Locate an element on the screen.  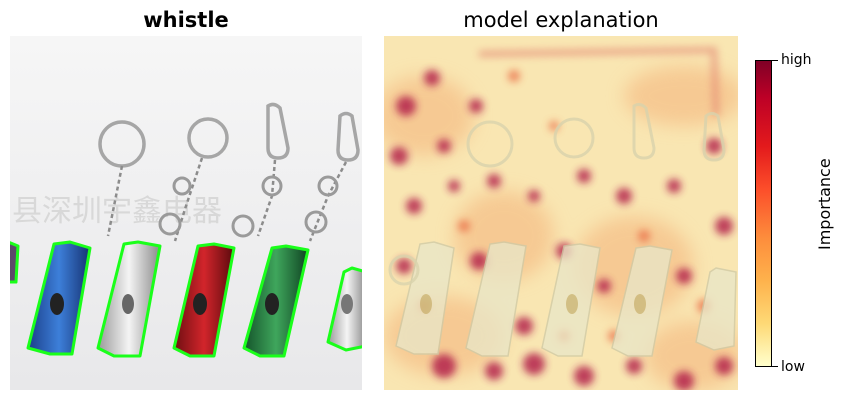
importance-colorbar is located at coordinates (763, 213).